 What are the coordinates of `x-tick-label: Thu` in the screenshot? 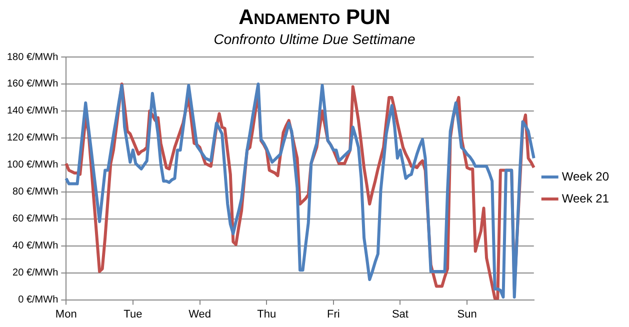 It's located at (266, 314).